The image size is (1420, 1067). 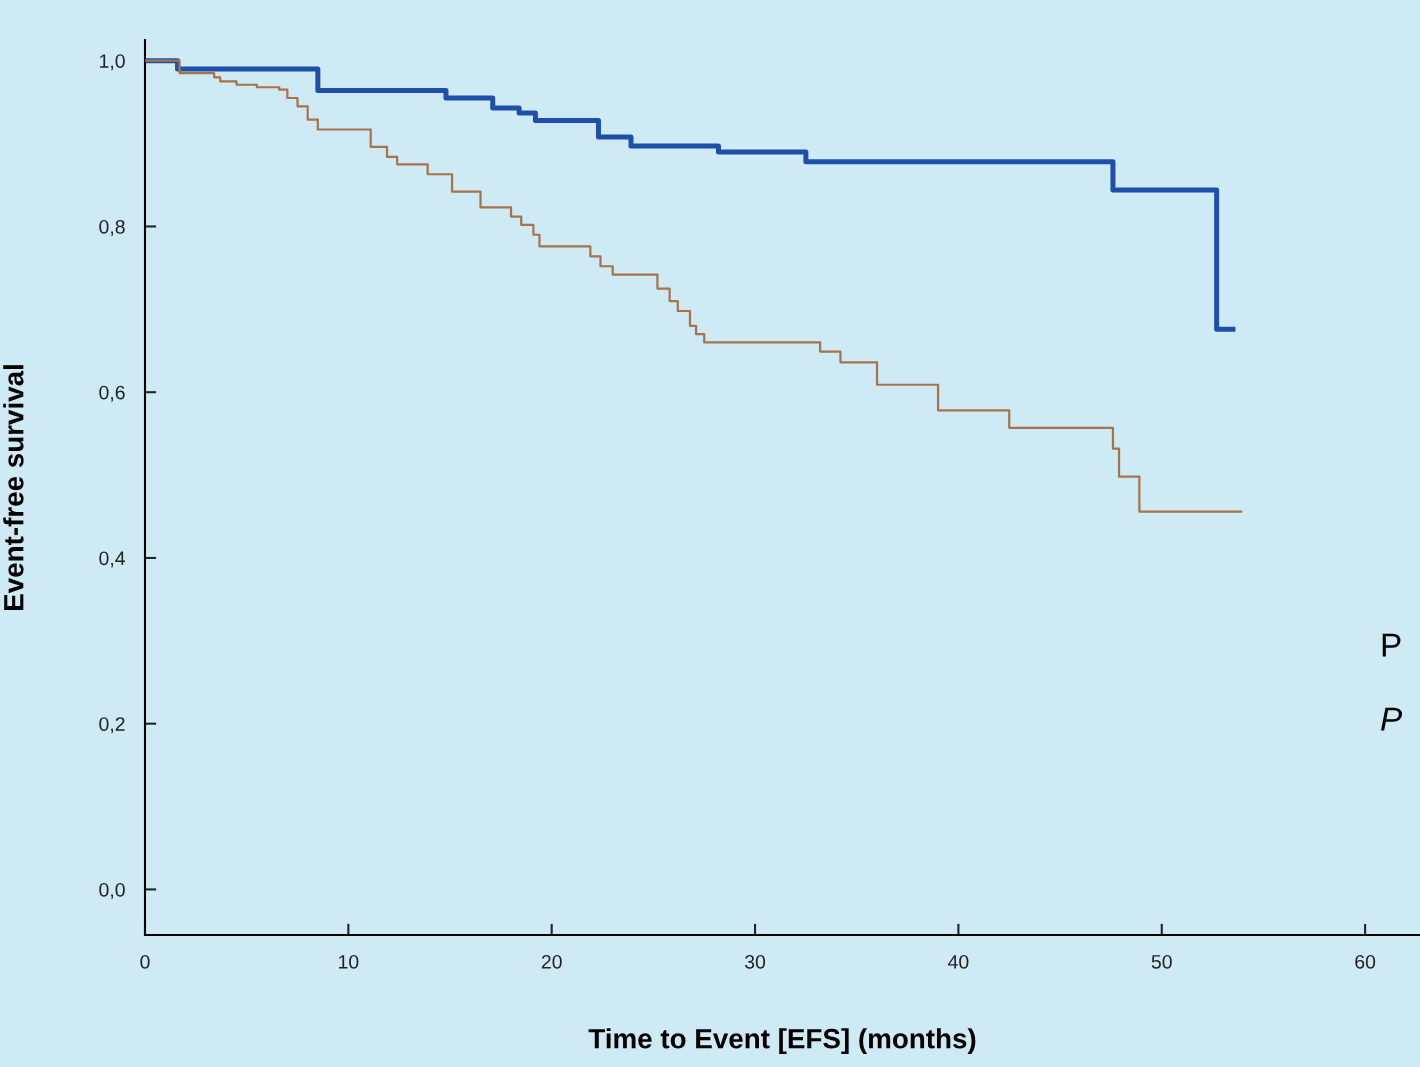 I want to click on y-tick-label: 0,0, so click(x=112, y=890).